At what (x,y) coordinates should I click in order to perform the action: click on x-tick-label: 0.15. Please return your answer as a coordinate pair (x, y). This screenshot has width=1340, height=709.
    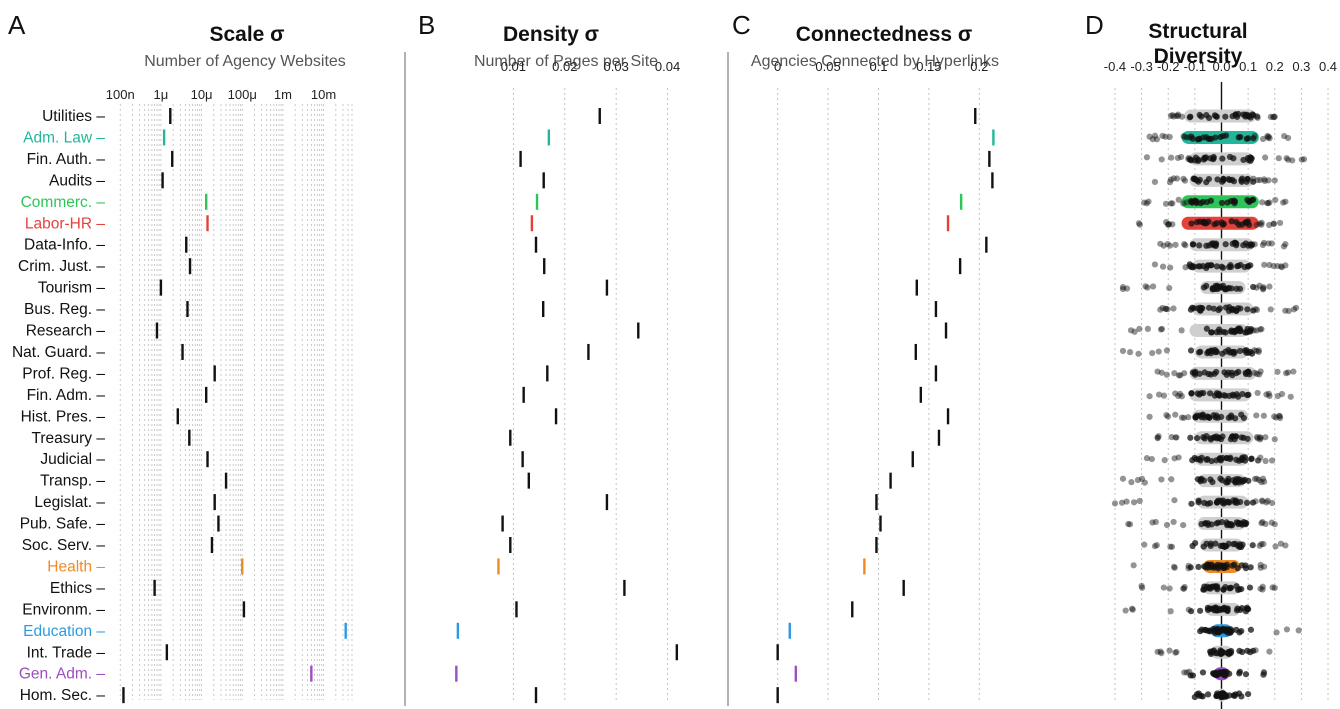
    Looking at the image, I should click on (928, 66).